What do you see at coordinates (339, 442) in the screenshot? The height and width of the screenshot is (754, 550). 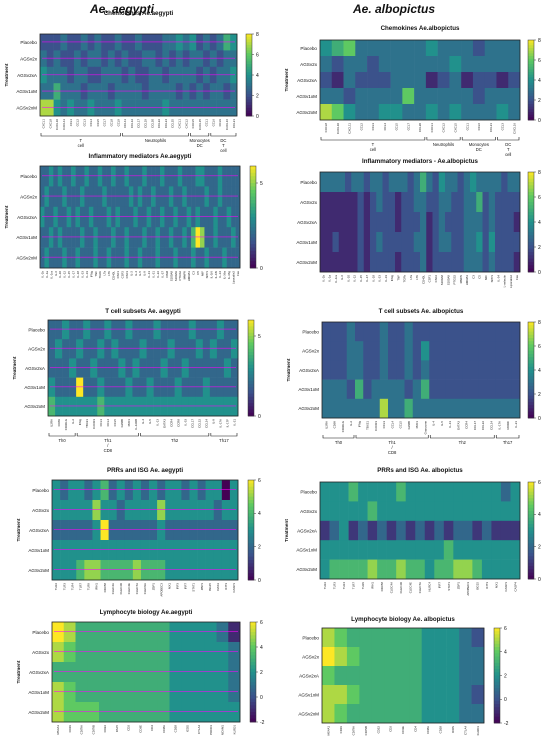 I see `group-label: Th0` at bounding box center [339, 442].